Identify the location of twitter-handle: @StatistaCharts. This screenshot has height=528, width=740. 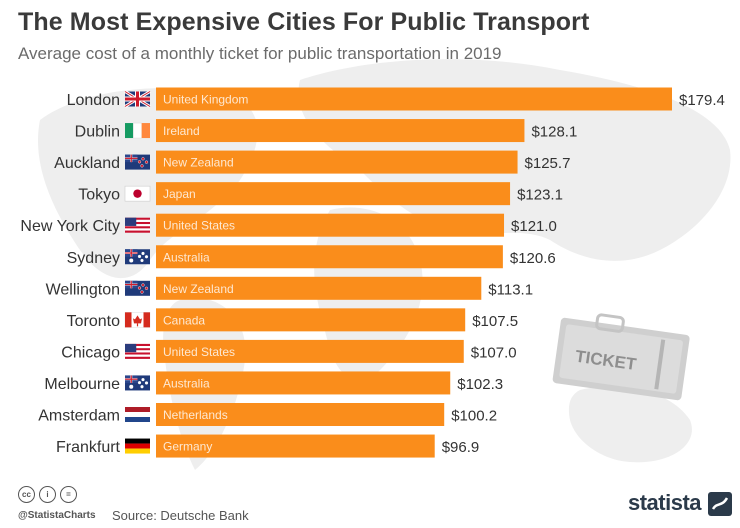
(57, 515).